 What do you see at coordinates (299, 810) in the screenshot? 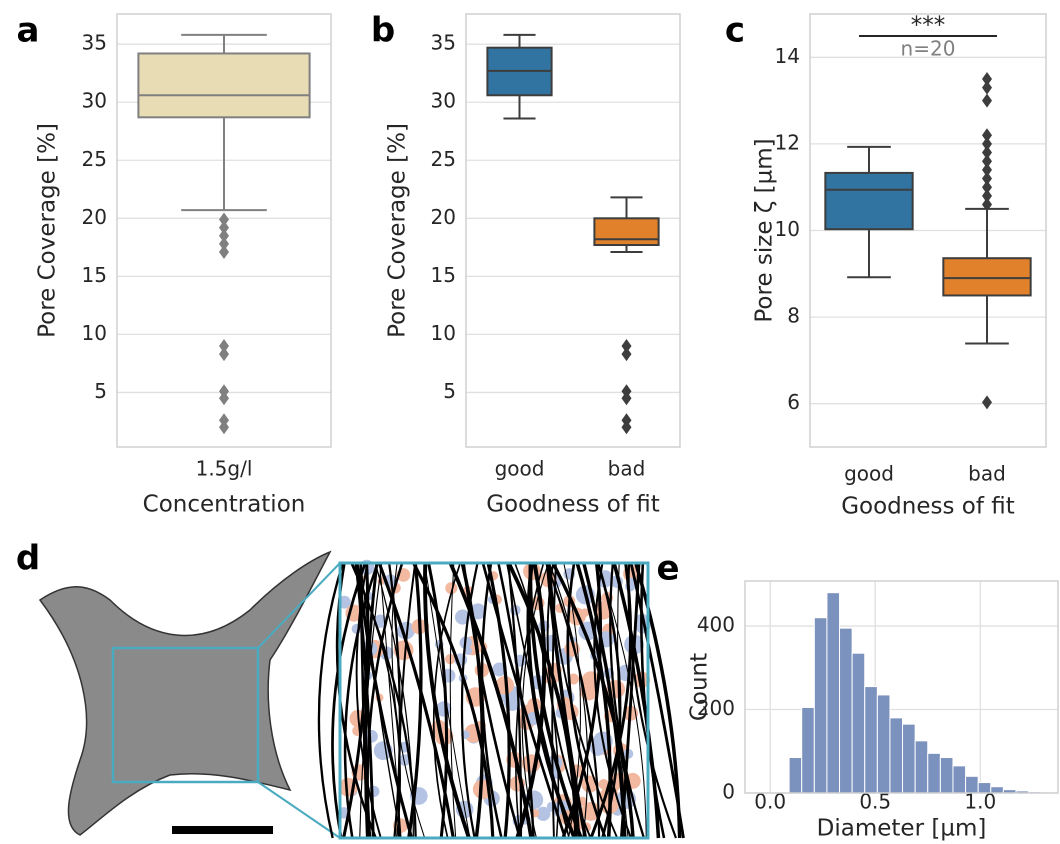
I see `zoom-connector` at bounding box center [299, 810].